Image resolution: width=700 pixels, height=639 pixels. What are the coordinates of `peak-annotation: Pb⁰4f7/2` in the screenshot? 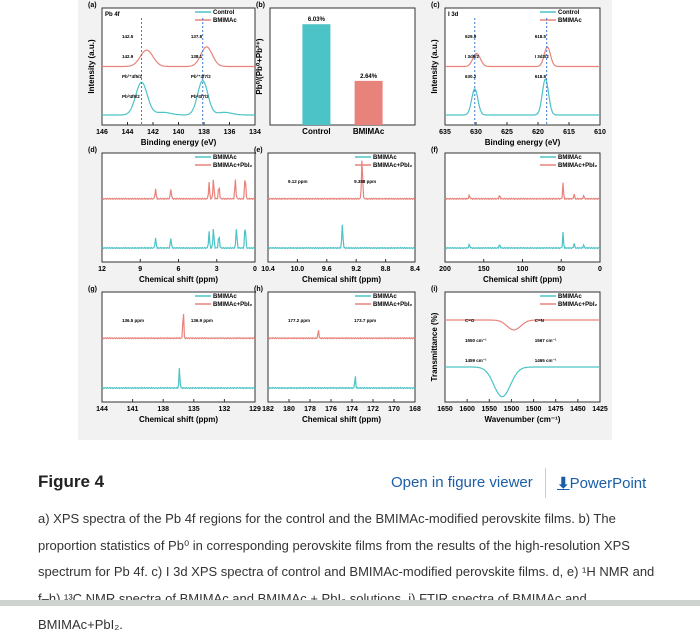 It's located at (200, 96).